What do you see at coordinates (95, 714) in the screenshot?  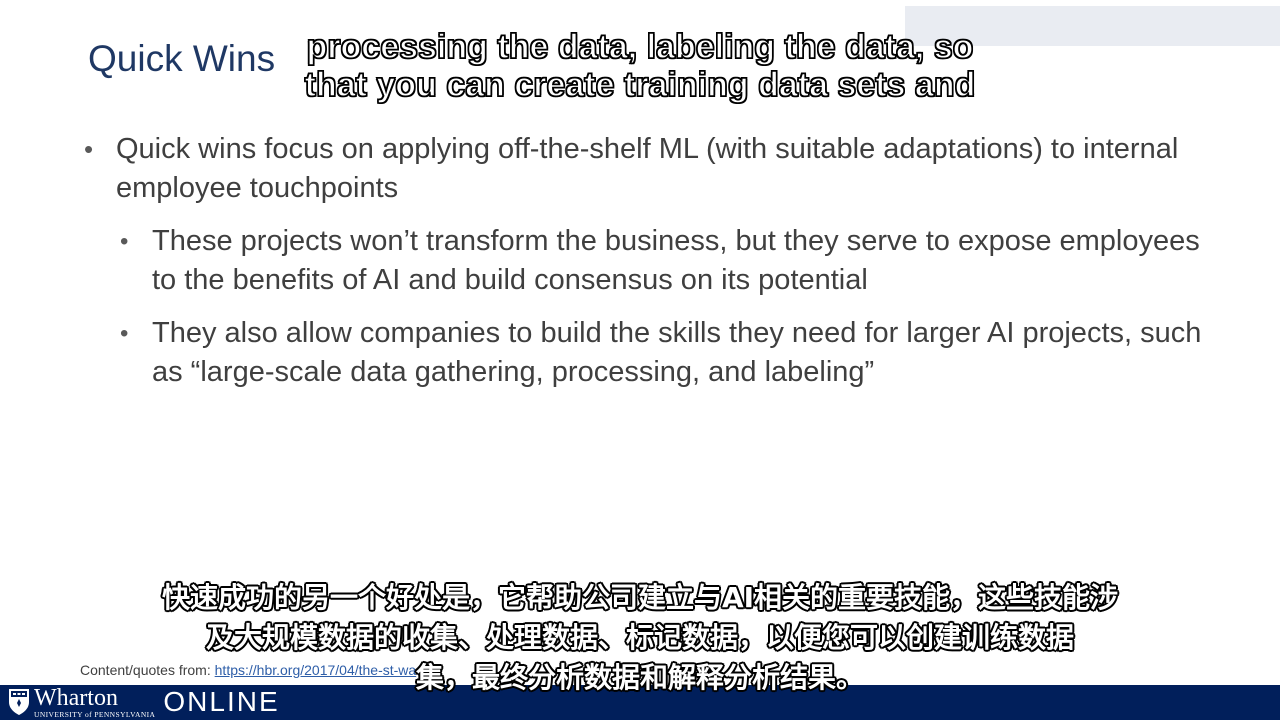 I see `logo-subtitle: UNIVERSITY of PENNSYLVANIA` at bounding box center [95, 714].